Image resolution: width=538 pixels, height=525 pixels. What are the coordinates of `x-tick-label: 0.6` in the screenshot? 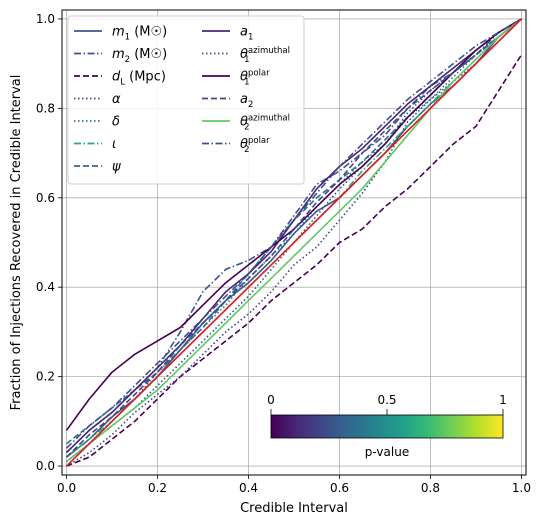 It's located at (339, 488).